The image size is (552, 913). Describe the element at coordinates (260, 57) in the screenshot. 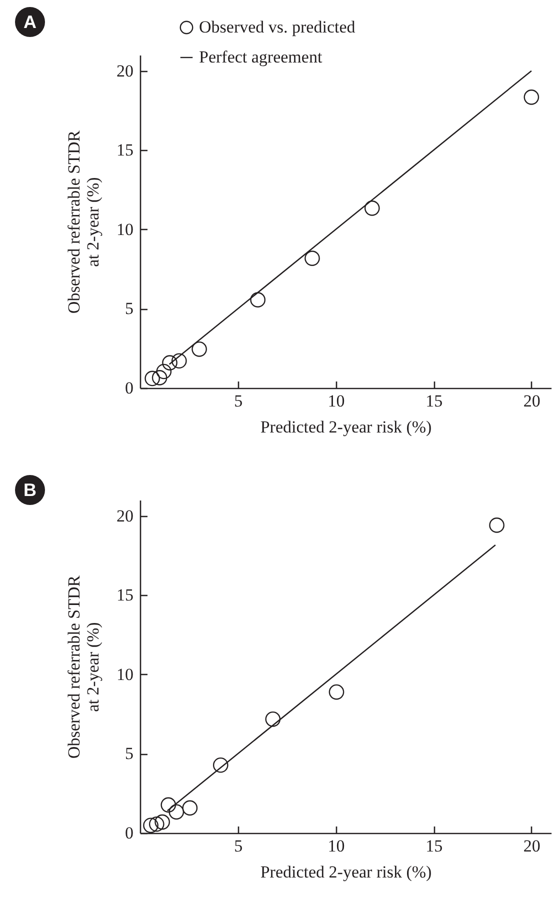

I see `legend-label: Perfect agreement` at that location.